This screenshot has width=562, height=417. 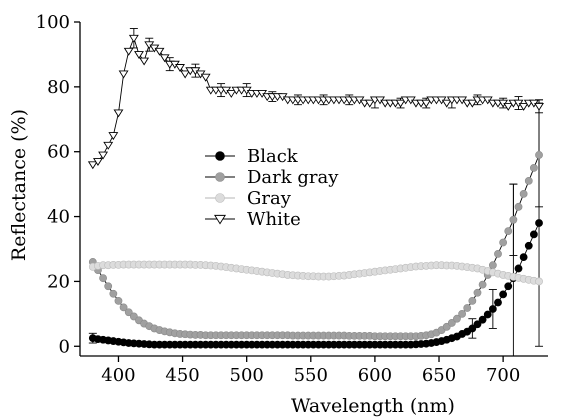 What do you see at coordinates (220, 219) in the screenshot?
I see `legend-white-marker` at bounding box center [220, 219].